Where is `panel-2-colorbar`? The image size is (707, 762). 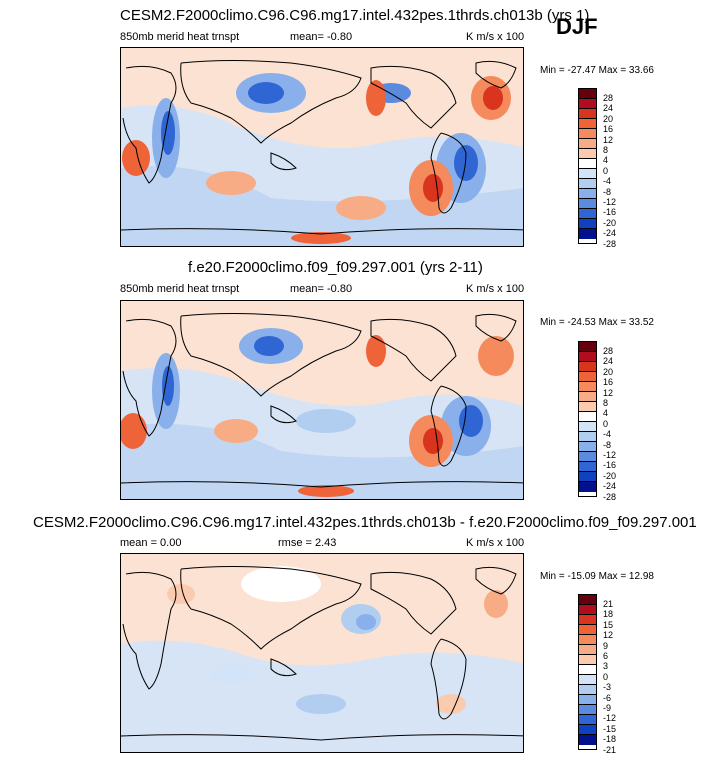
panel-2-colorbar is located at coordinates (587, 419).